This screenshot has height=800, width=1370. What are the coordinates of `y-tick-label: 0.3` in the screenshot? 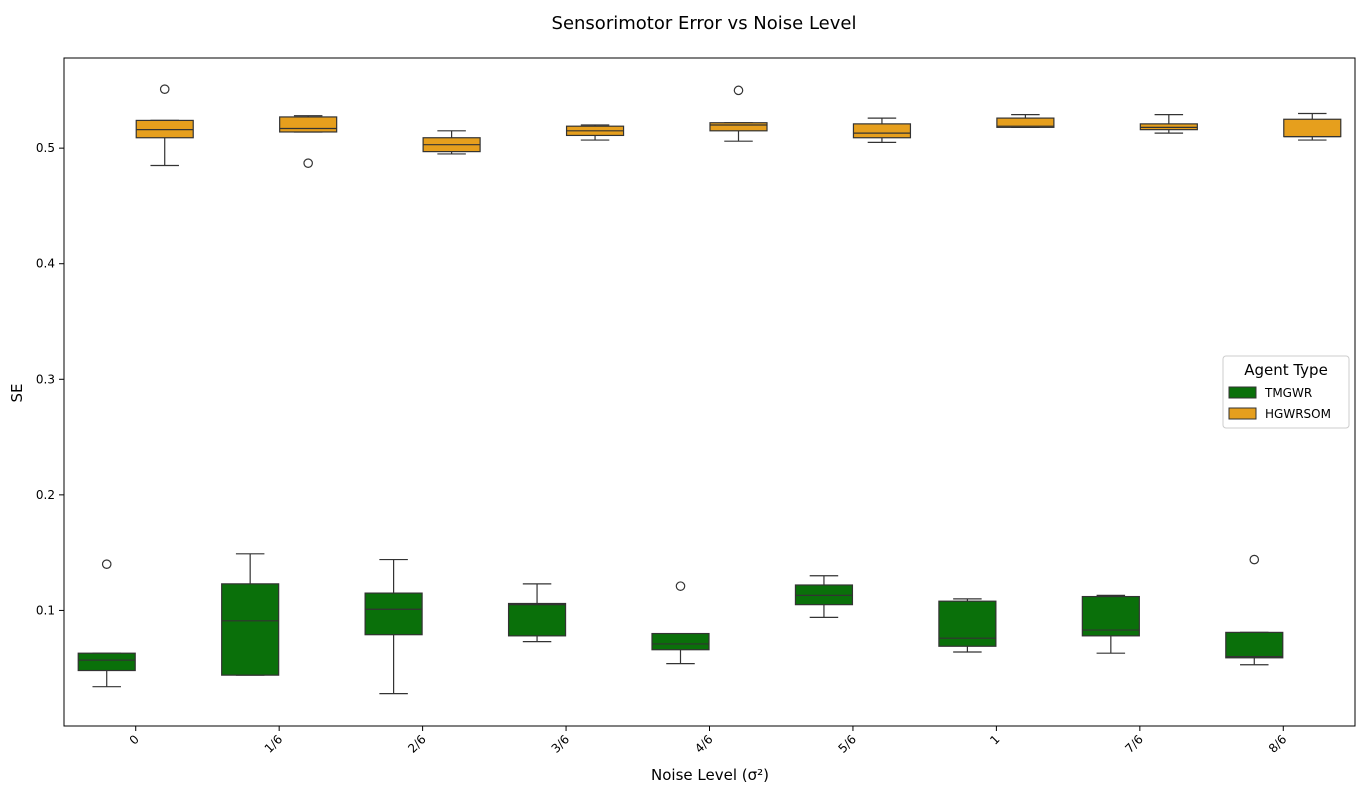 It's located at (45, 379).